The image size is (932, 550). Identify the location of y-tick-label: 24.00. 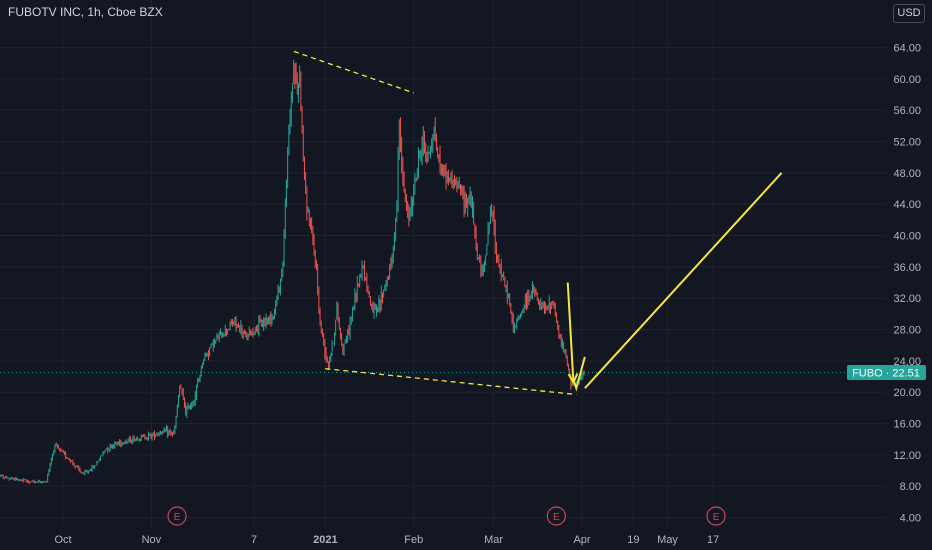
(907, 362).